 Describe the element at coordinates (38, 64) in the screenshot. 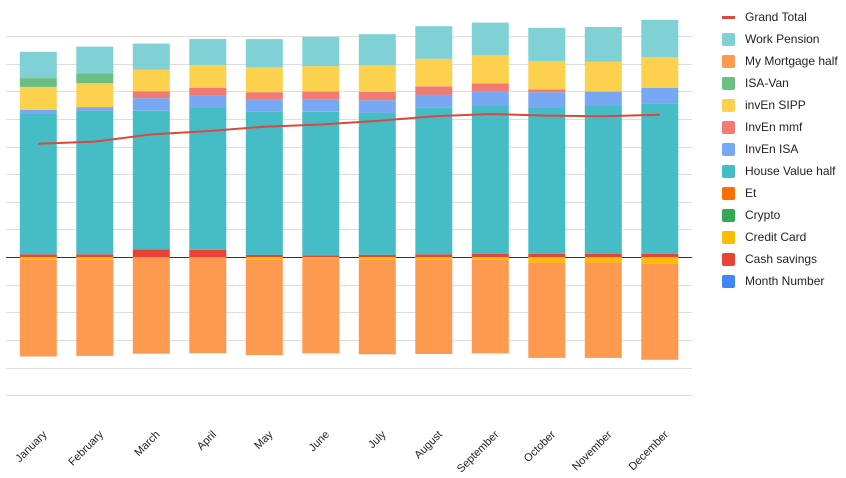

I see `bar-segment-work-pension-january` at that location.